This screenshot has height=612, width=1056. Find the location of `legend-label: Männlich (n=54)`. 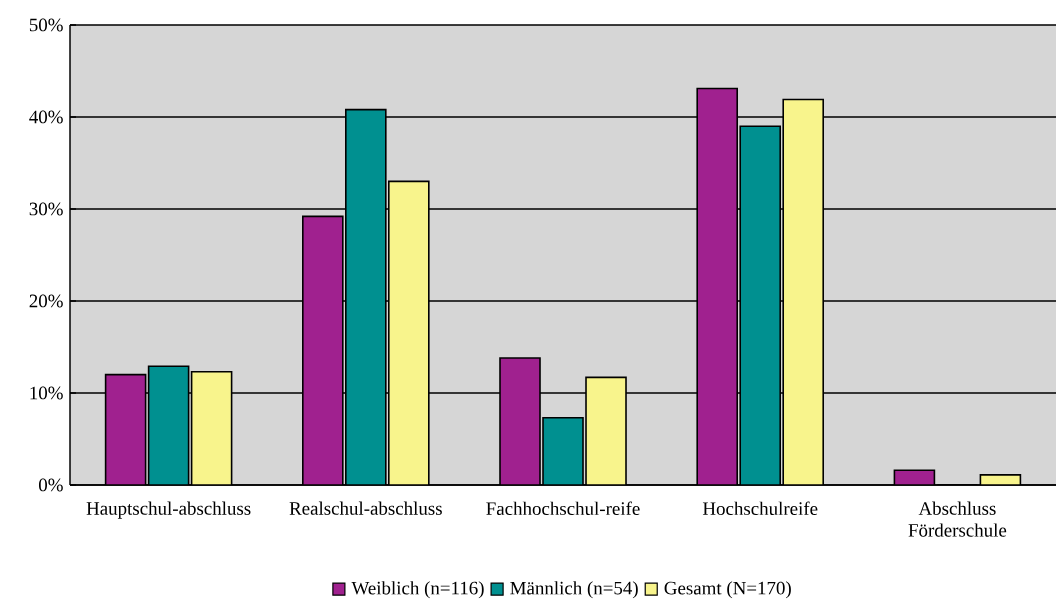

legend-label: Männlich (n=54) is located at coordinates (574, 590).